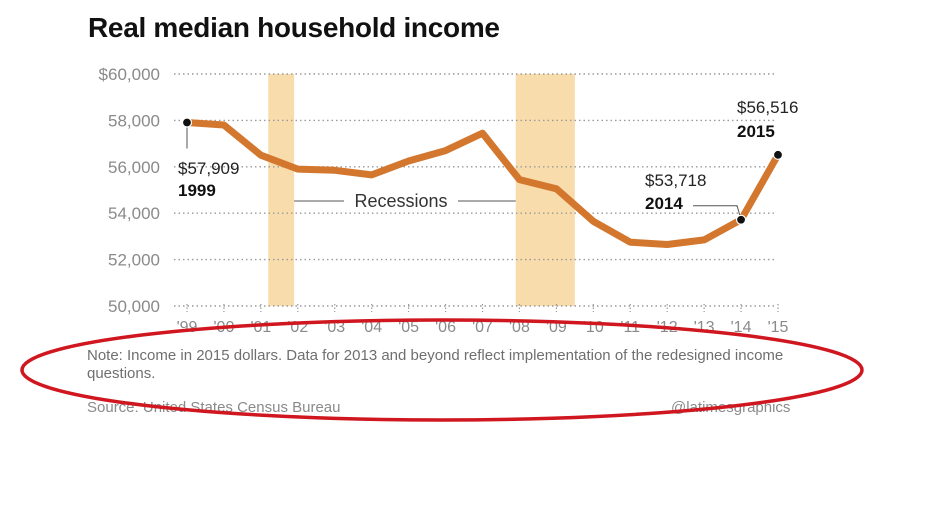 This screenshot has height=521, width=936. I want to click on data-point-2015, so click(778, 154).